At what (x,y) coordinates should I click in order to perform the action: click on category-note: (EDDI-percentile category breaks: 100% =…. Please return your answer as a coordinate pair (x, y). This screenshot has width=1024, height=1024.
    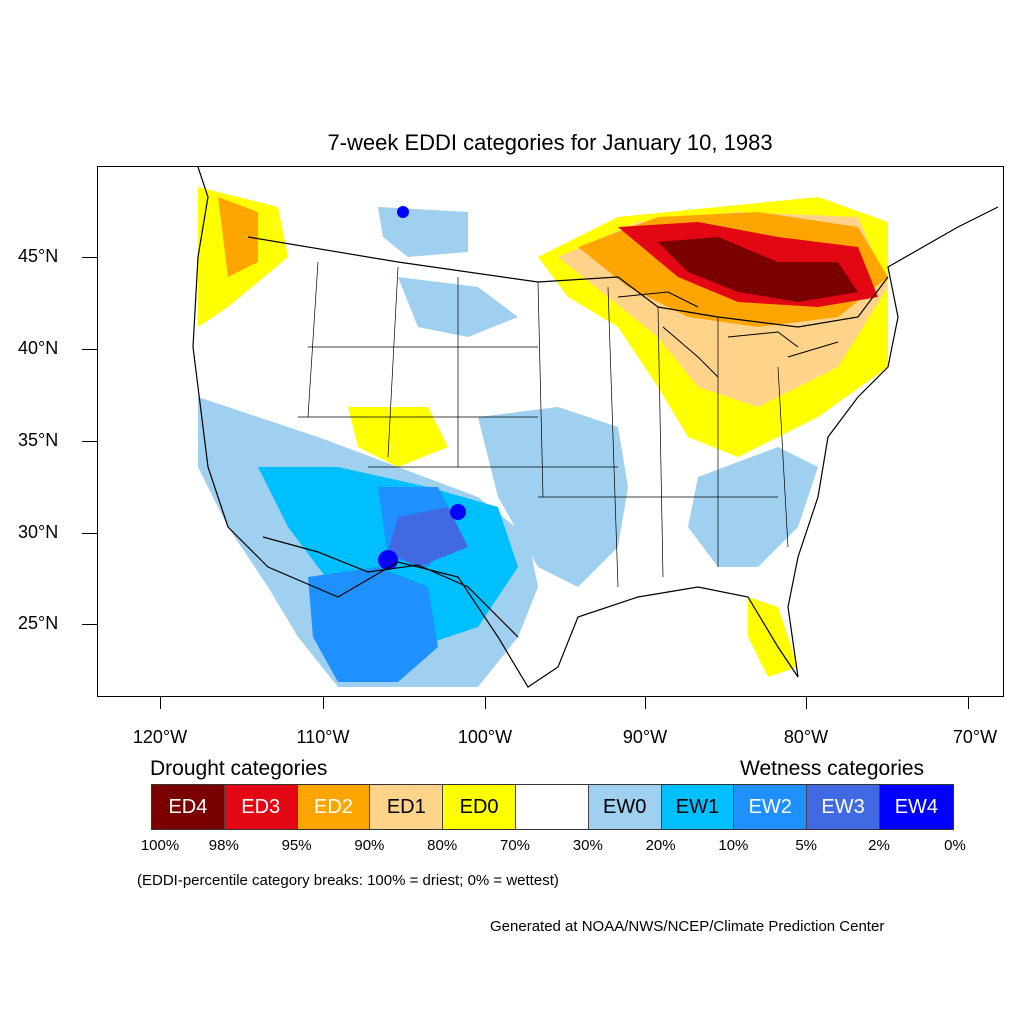
    Looking at the image, I should click on (348, 880).